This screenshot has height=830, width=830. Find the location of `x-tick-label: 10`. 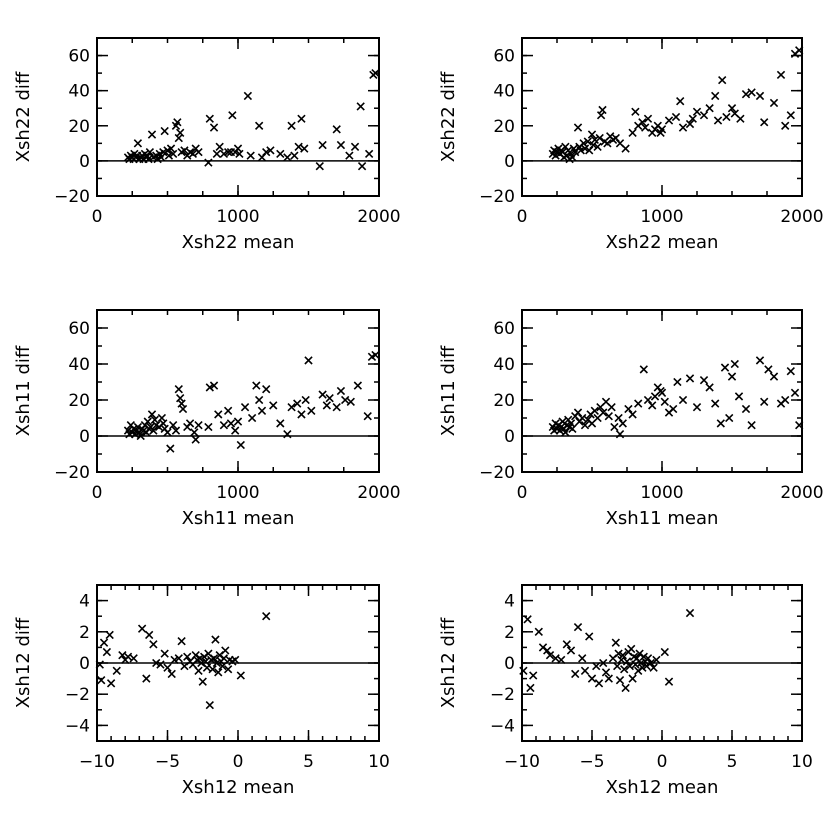

x-tick-label: 10 is located at coordinates (379, 762).